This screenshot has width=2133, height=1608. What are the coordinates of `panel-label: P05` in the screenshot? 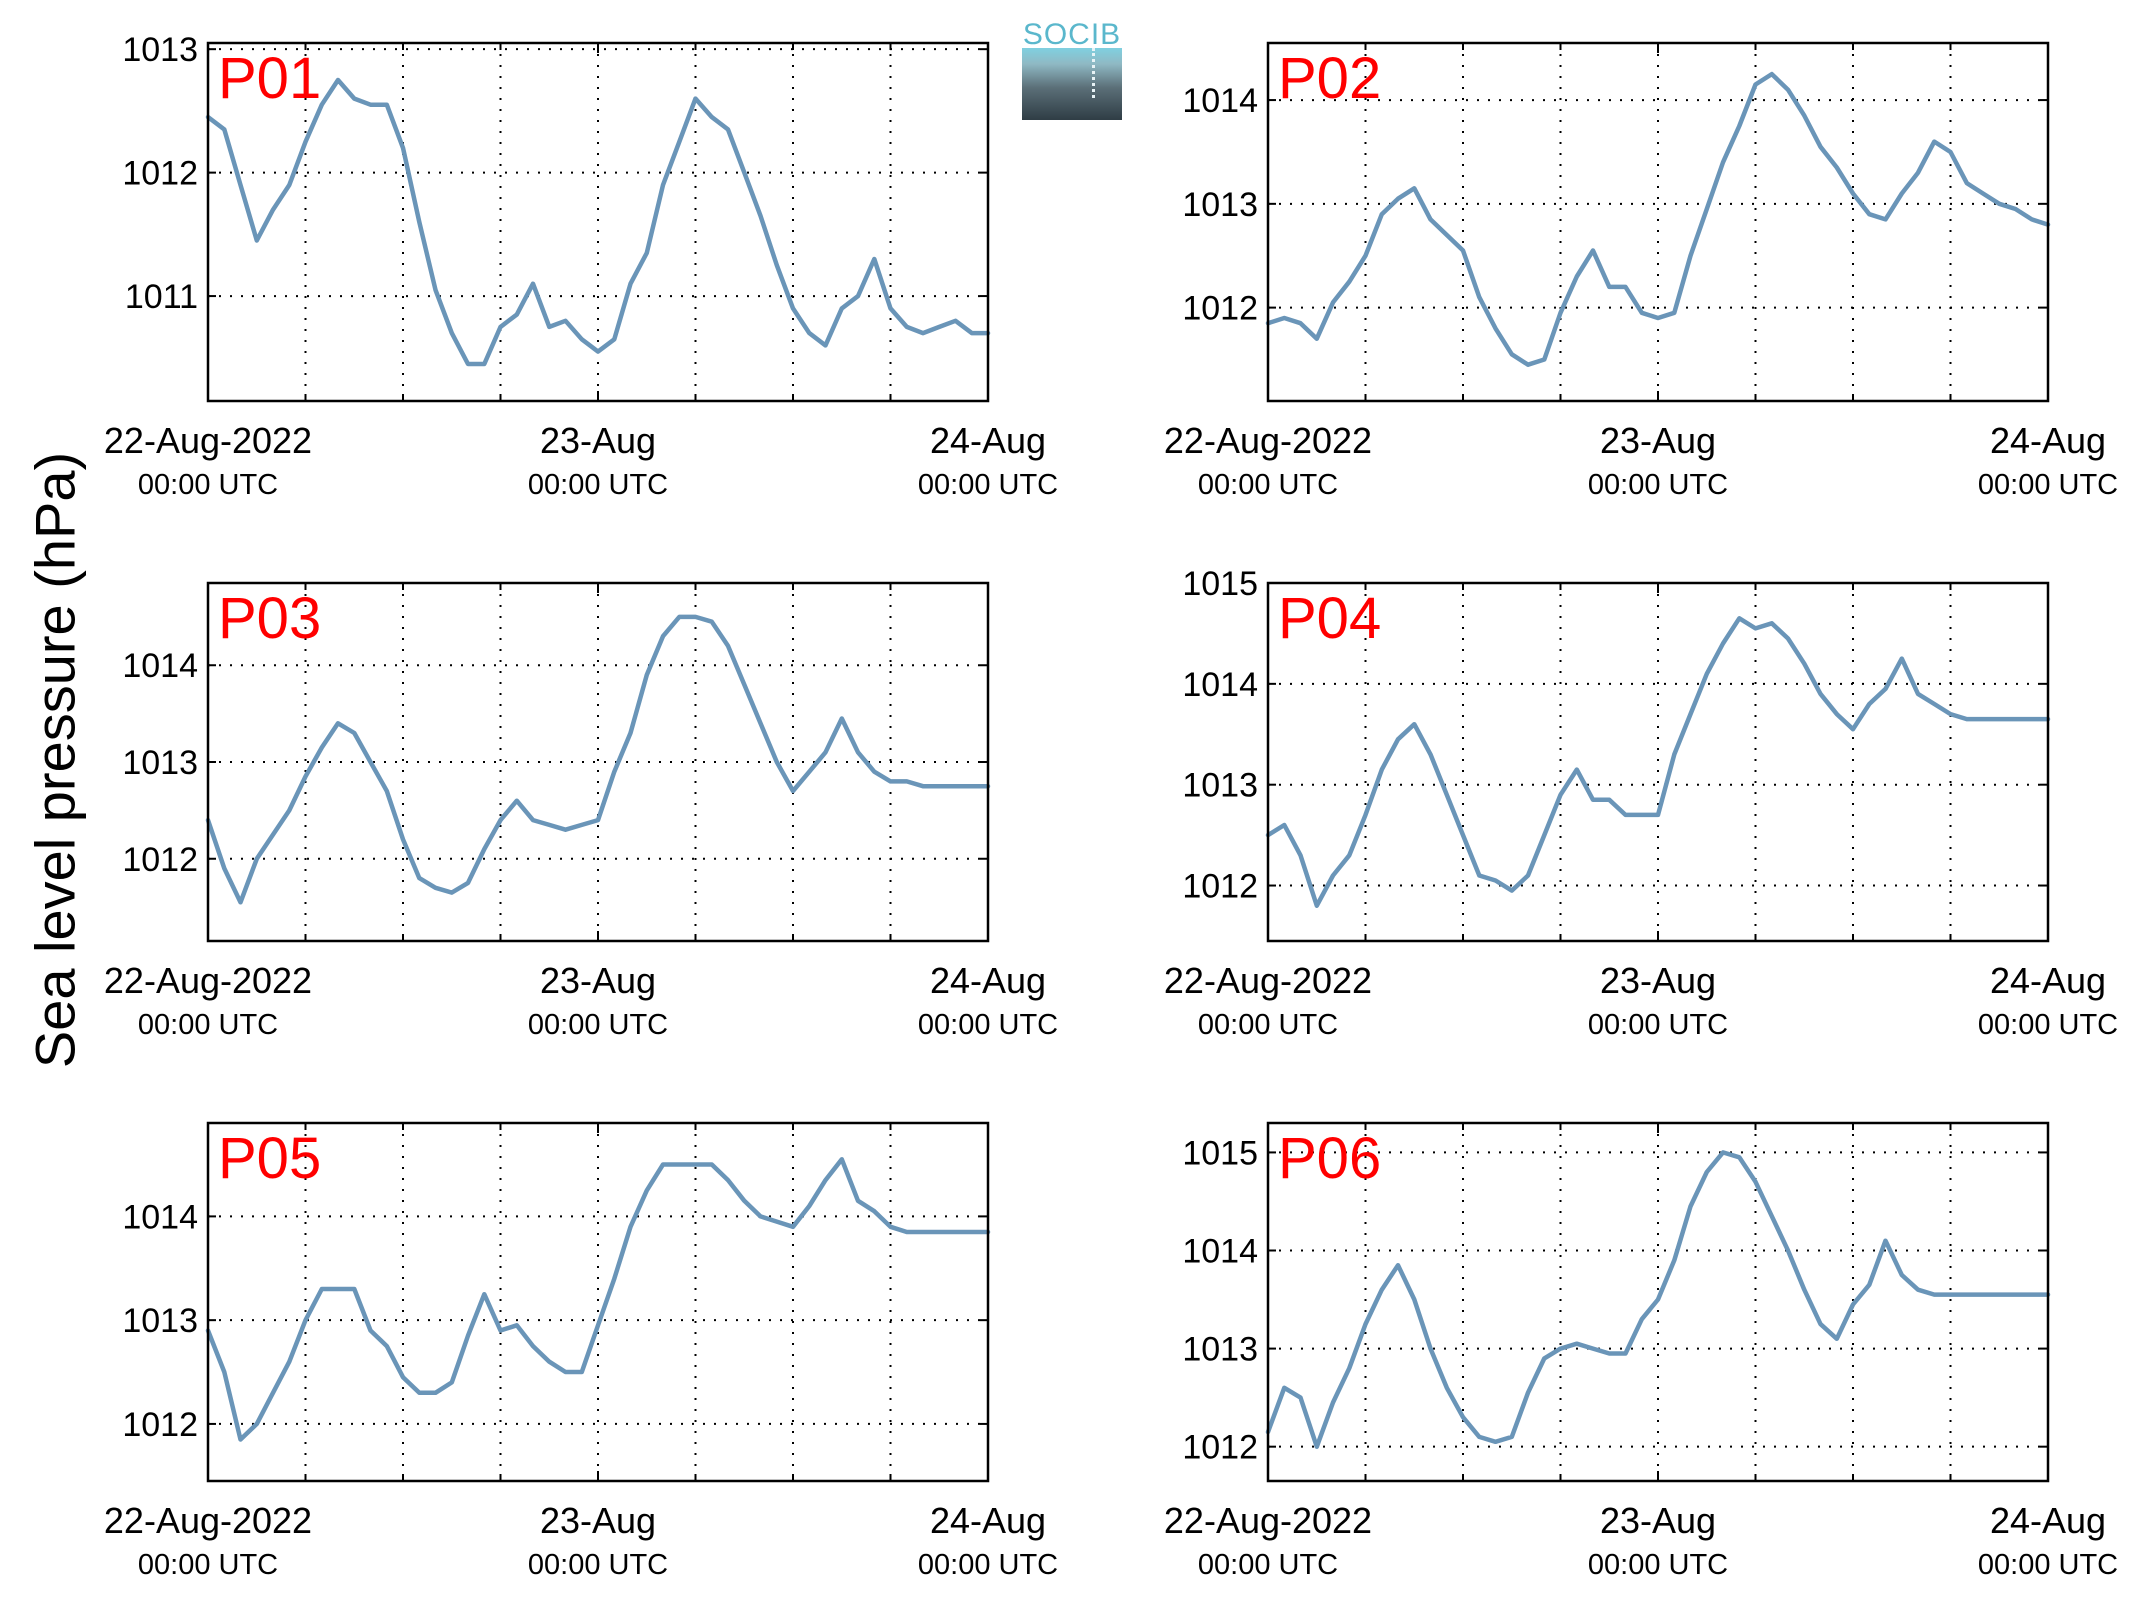 It's located at (269, 1158).